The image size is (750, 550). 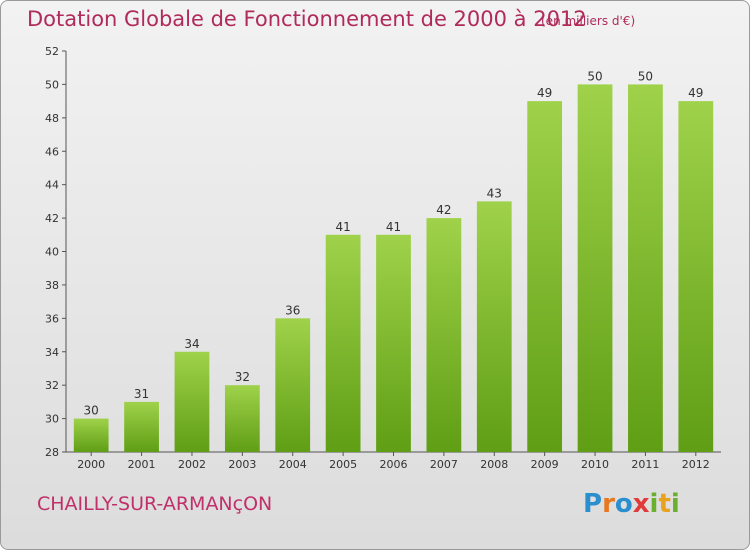 I want to click on bar-value-label: 30, so click(x=91, y=411).